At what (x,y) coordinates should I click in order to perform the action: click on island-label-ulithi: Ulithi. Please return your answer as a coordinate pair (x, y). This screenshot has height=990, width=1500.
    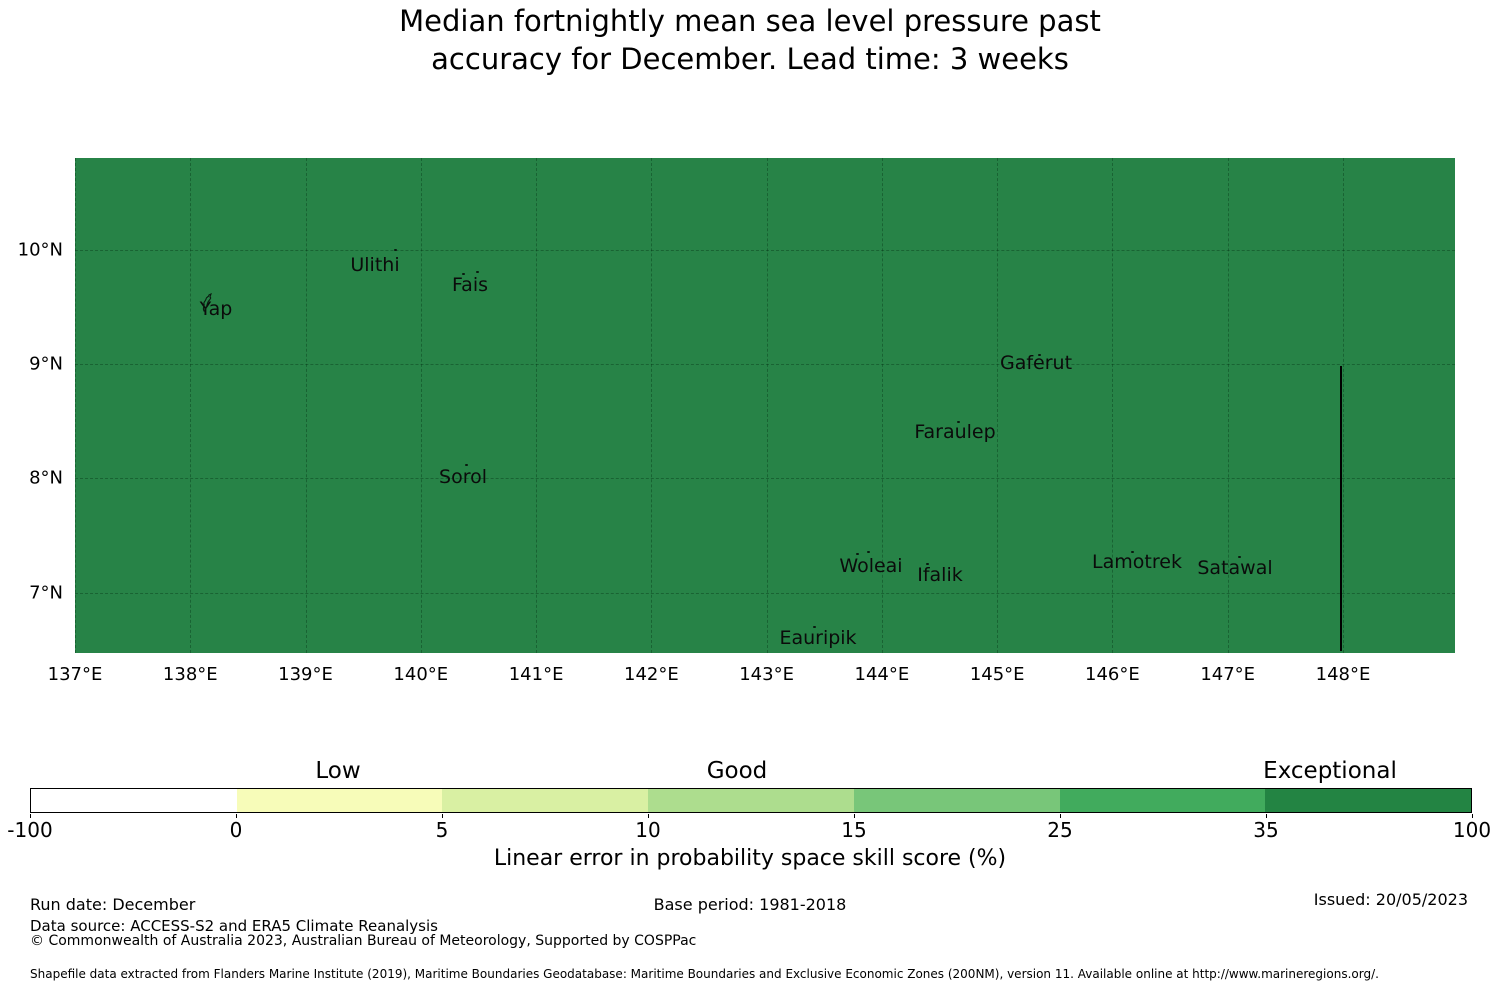
    Looking at the image, I should click on (375, 265).